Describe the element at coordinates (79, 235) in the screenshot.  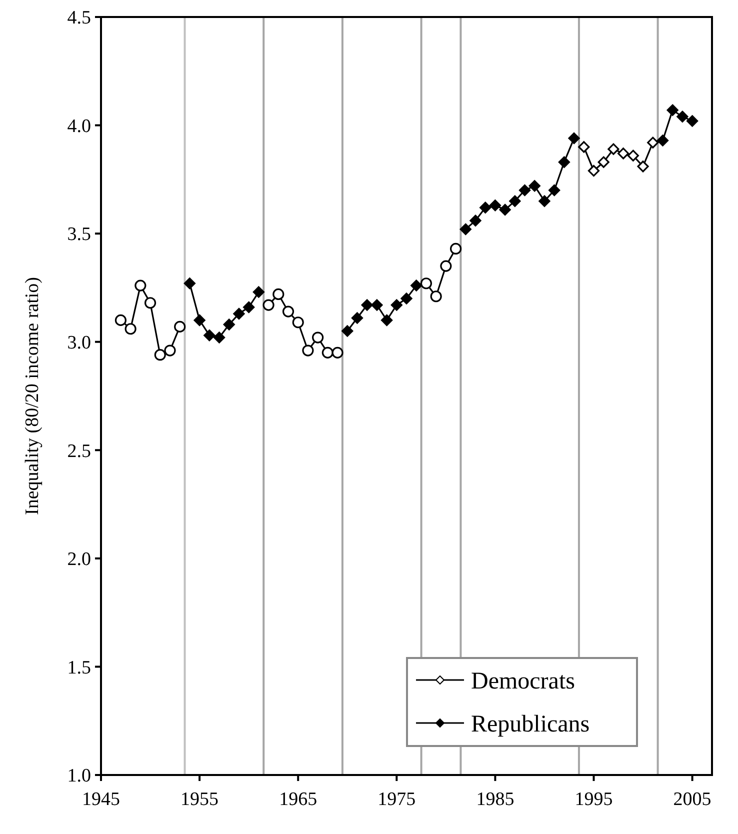
I see `y-tick-label: 3.5` at that location.